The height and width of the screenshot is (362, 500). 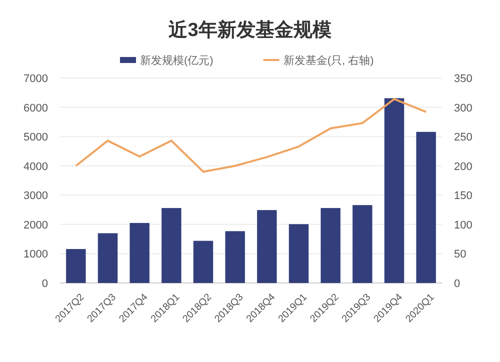 I want to click on y2-tick-label: 150, so click(x=463, y=196).